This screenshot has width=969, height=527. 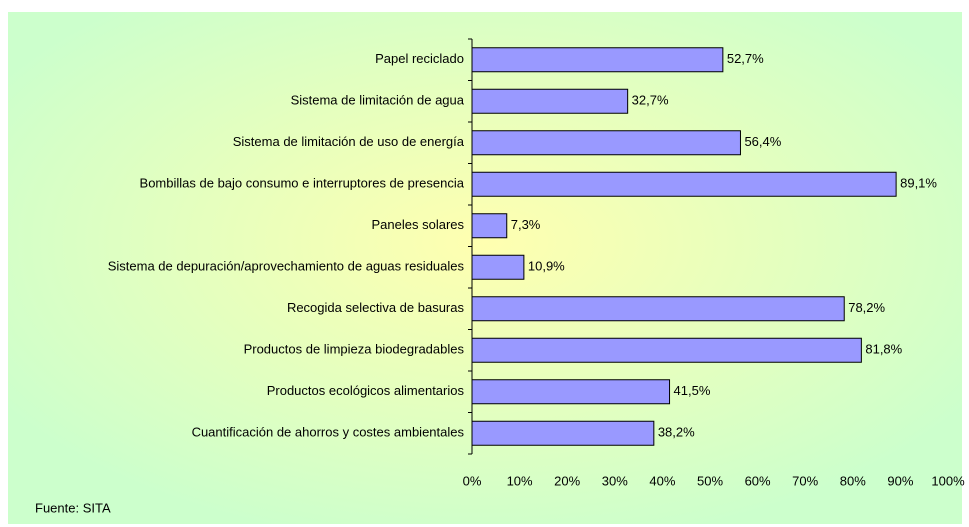 I want to click on y-tick-label: Productos de limpieza biodegradables, so click(x=354, y=349).